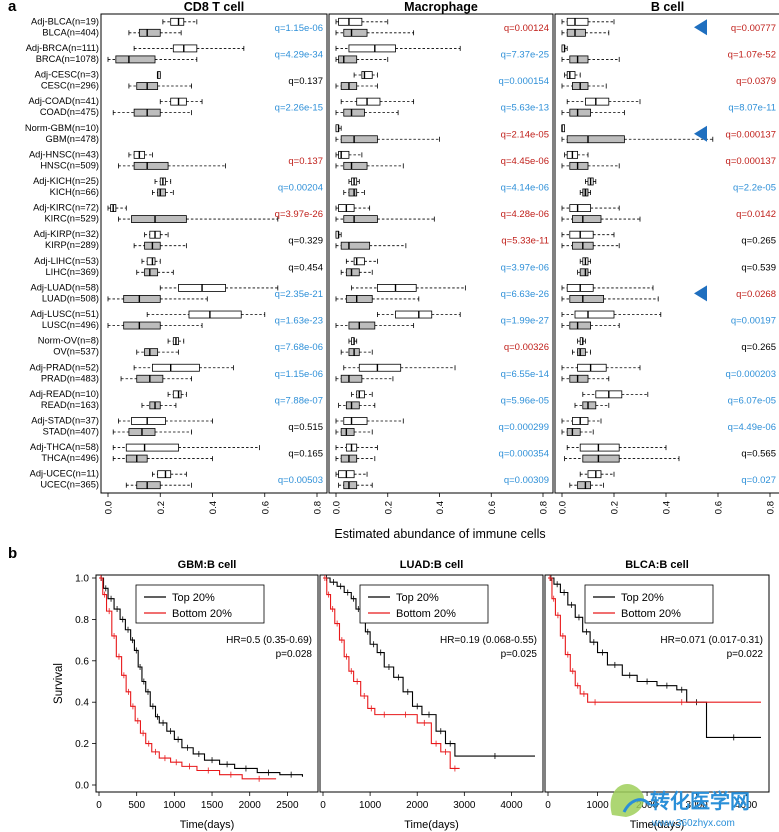 The image size is (779, 832). What do you see at coordinates (65, 420) in the screenshot?
I see `row-label-adj: Adj-STAD(n=37)` at bounding box center [65, 420].